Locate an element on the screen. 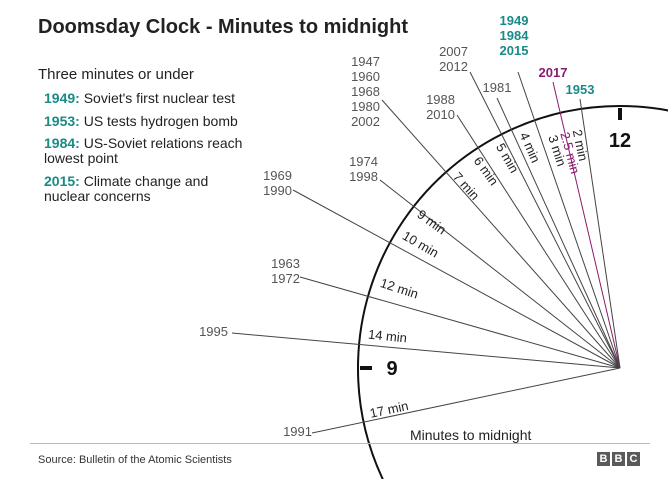 The image size is (668, 479). year-label: 1974 is located at coordinates (363, 161).